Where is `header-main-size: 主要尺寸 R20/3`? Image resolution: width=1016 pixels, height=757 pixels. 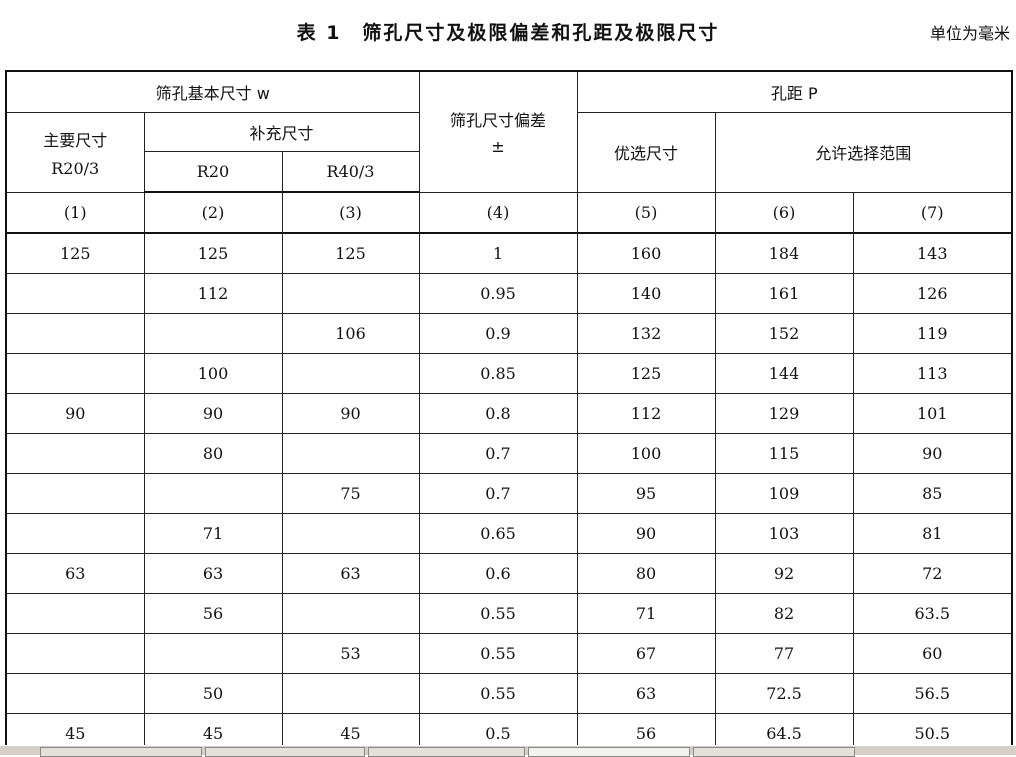
header-main-size: 主要尺寸 R20/3 is located at coordinates (75, 152).